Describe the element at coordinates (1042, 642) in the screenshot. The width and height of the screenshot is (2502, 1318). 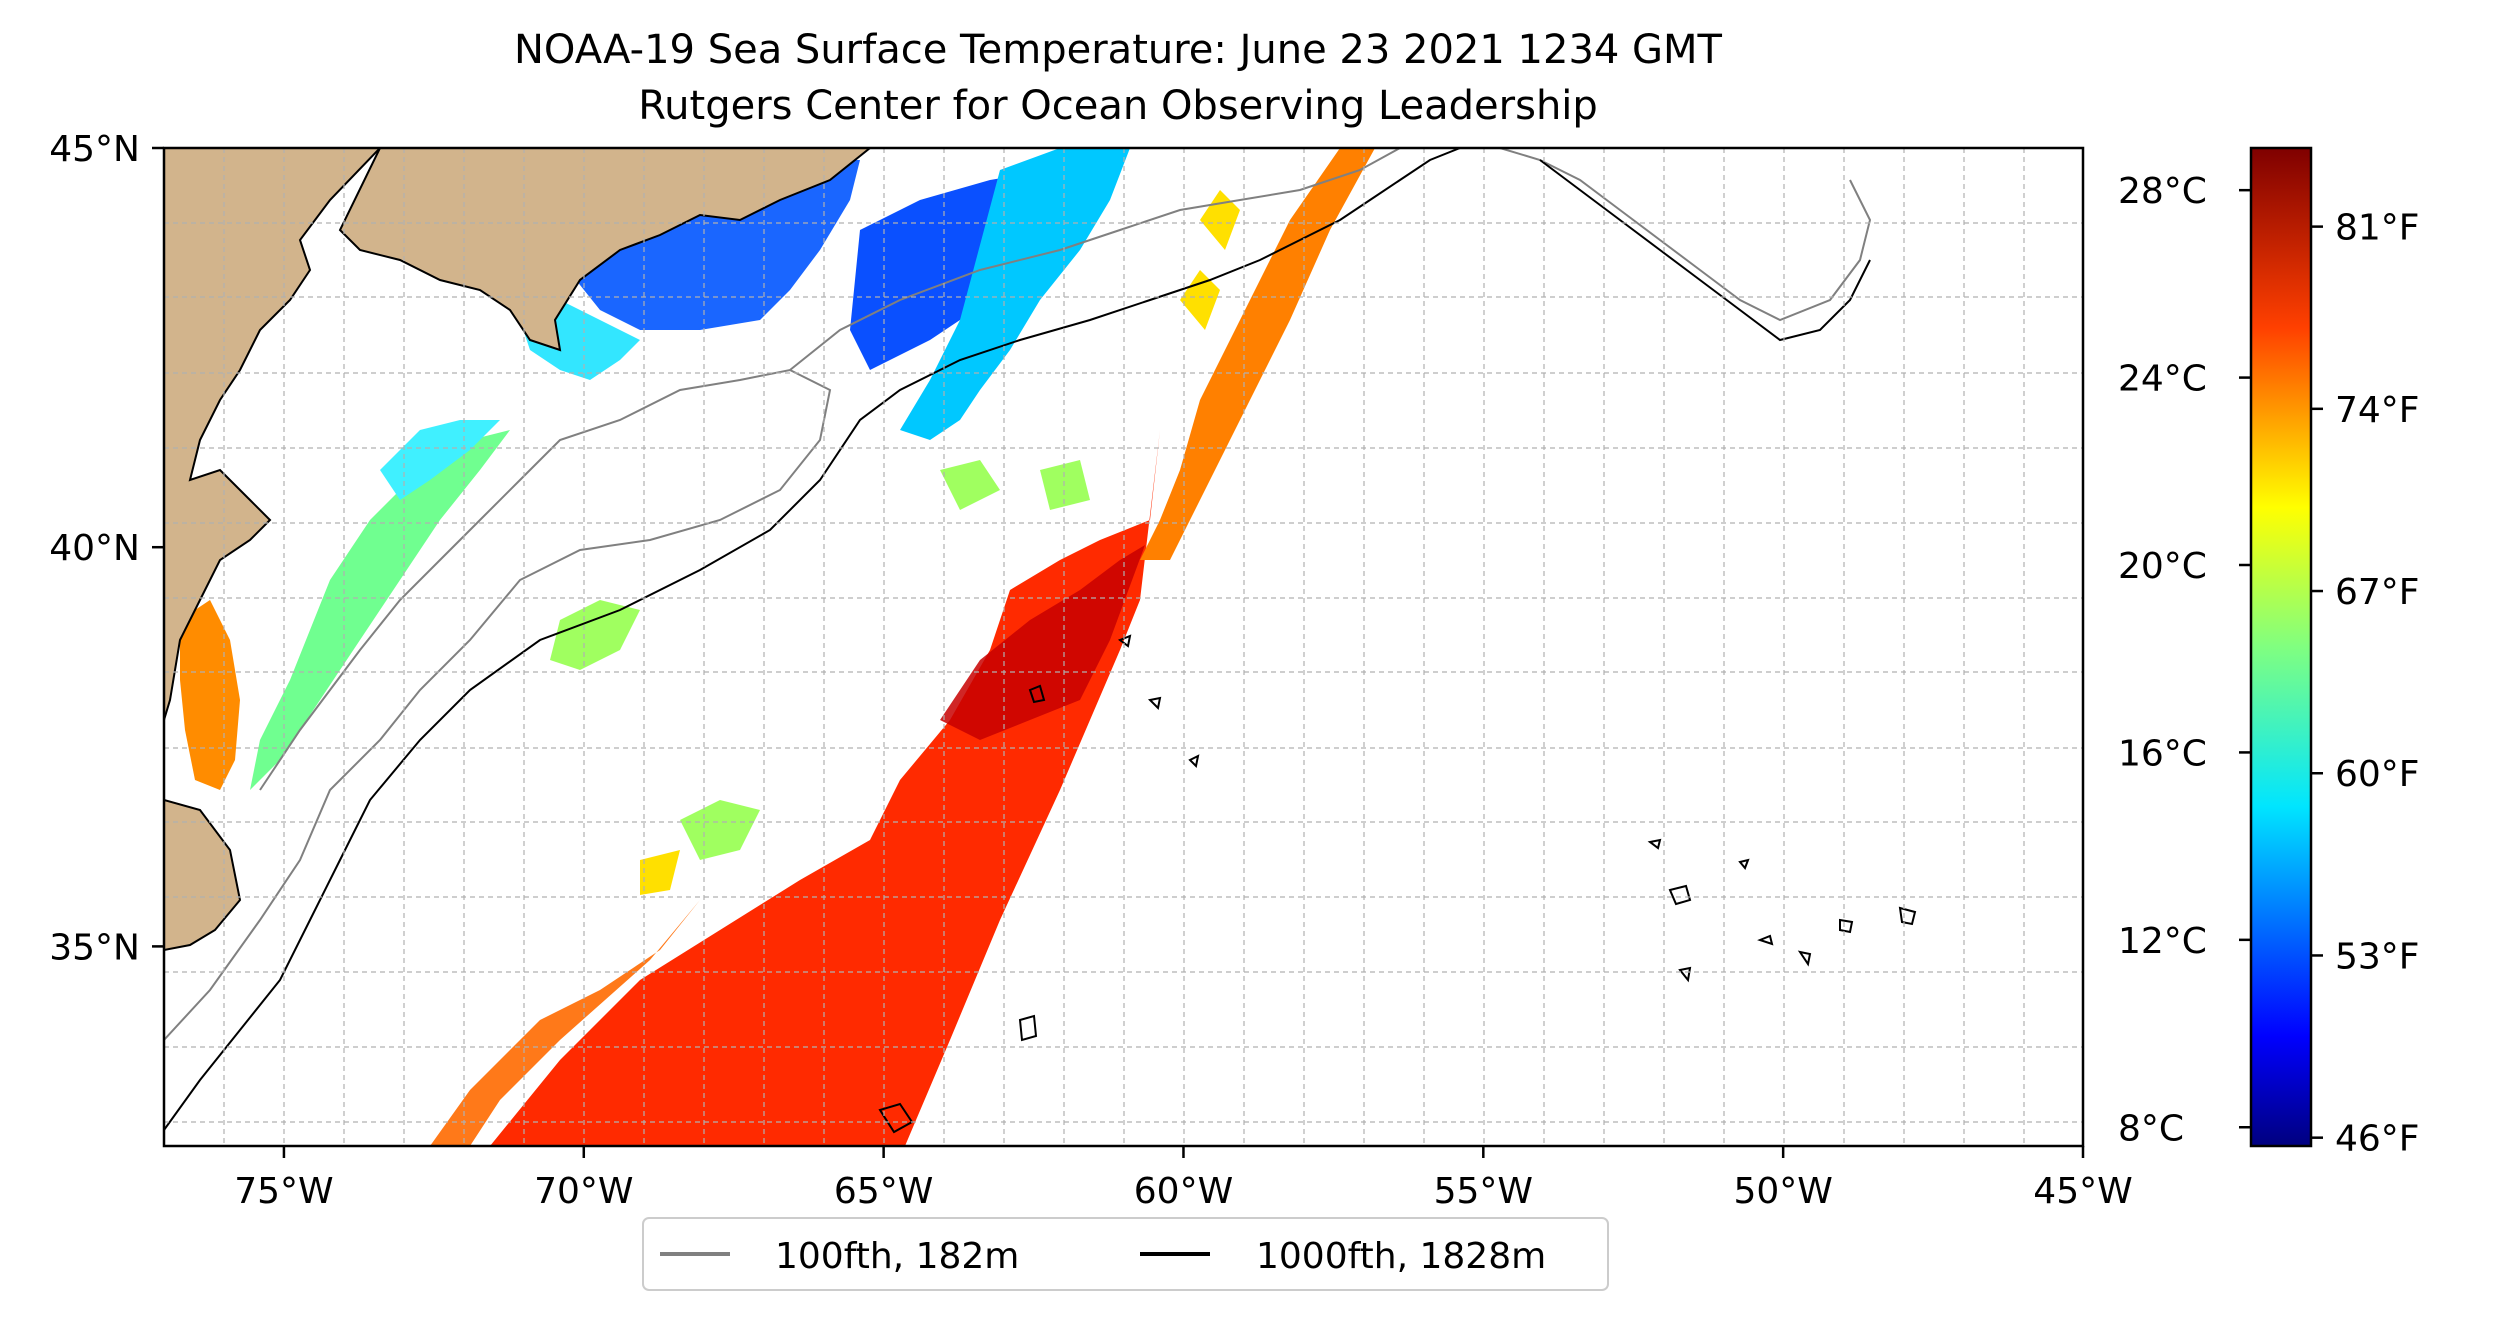
I see `sst-swath-darkred` at that location.